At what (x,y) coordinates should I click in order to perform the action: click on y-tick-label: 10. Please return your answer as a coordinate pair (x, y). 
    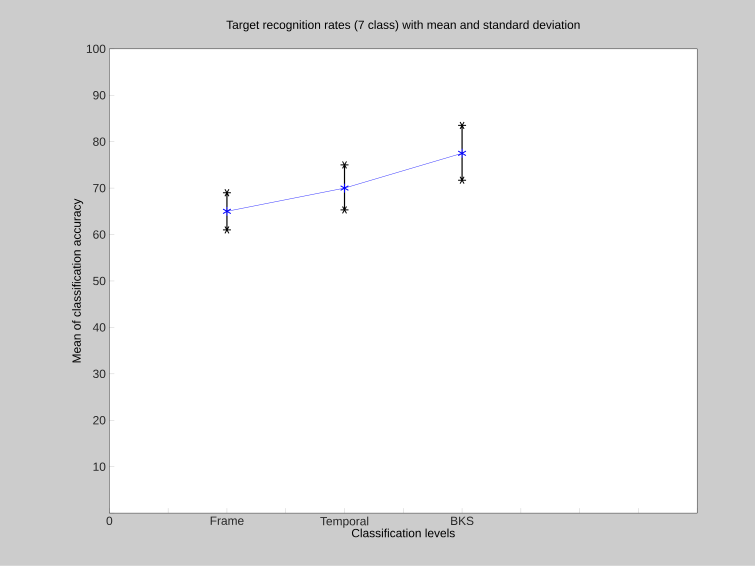
    Looking at the image, I should click on (100, 466).